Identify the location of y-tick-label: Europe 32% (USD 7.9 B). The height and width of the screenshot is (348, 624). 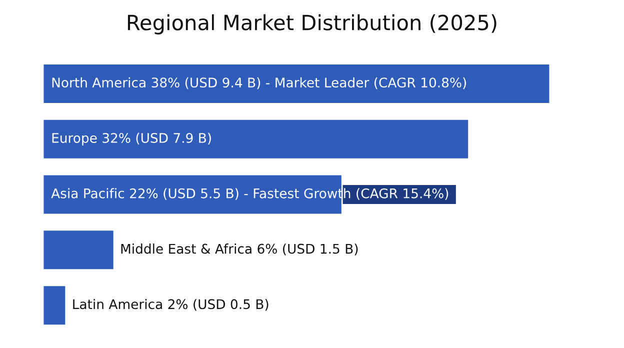
(131, 139).